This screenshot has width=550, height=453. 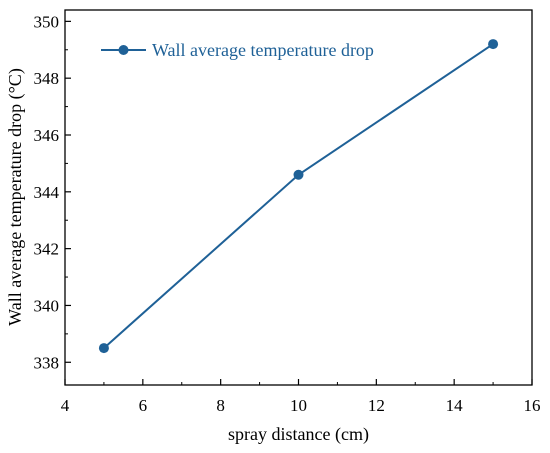 I want to click on y-axis-label: Wall average temperature drop (°C), so click(x=15, y=197).